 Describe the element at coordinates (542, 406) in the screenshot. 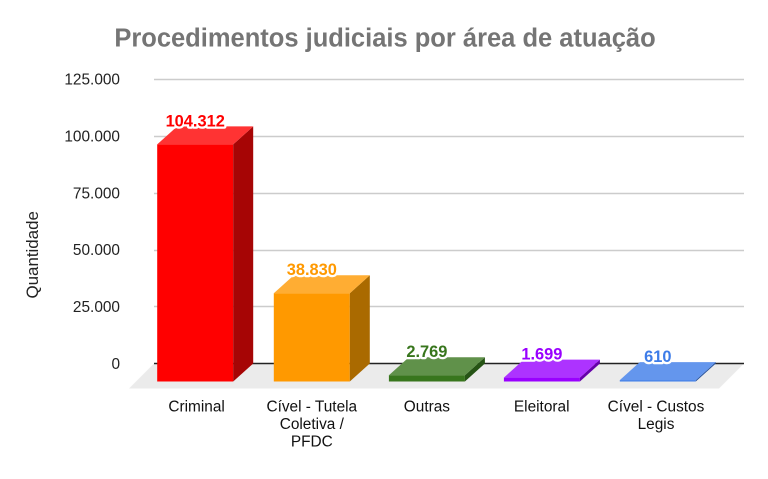

I see `svg-text: Eleitoral` at that location.